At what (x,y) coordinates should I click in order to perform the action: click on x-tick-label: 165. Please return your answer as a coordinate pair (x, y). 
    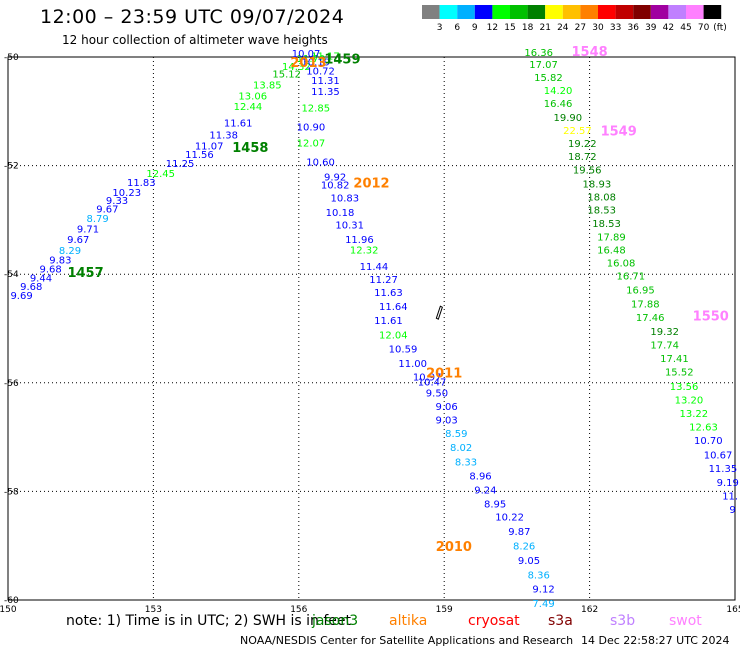
    Looking at the image, I should click on (733, 610).